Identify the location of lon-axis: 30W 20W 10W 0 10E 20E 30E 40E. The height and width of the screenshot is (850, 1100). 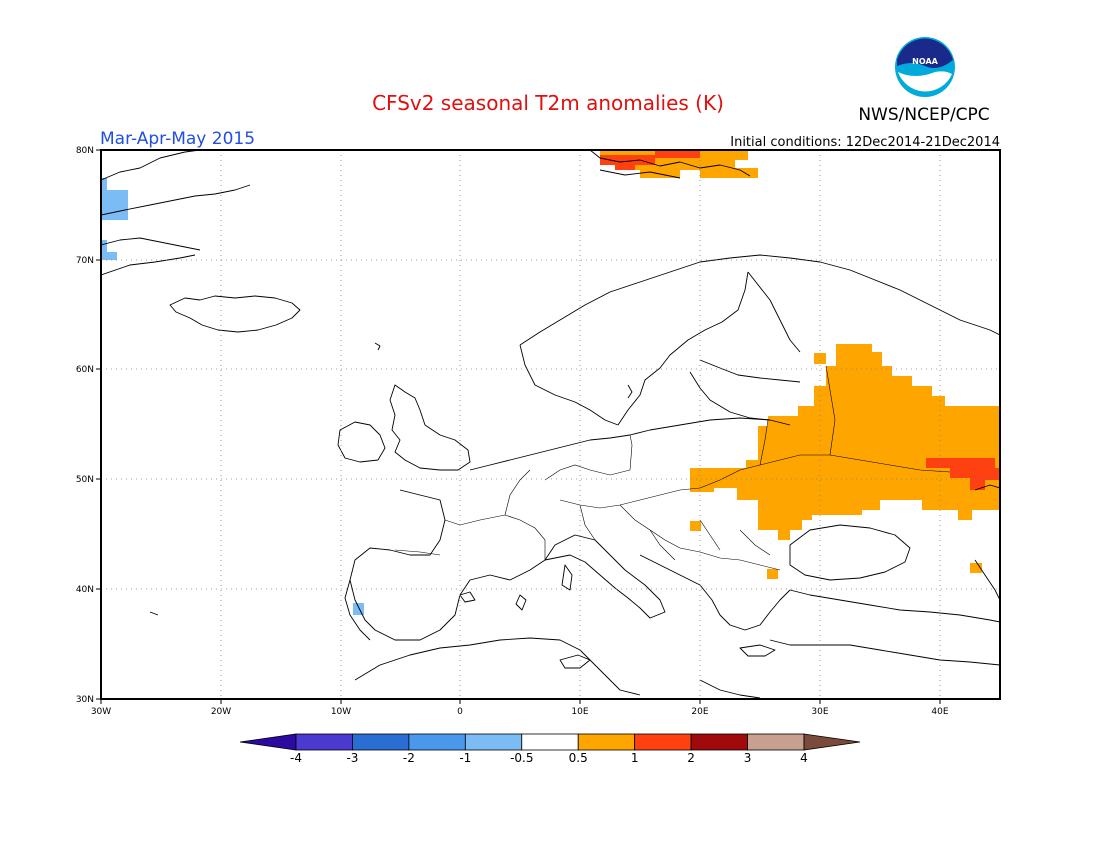
(520, 708).